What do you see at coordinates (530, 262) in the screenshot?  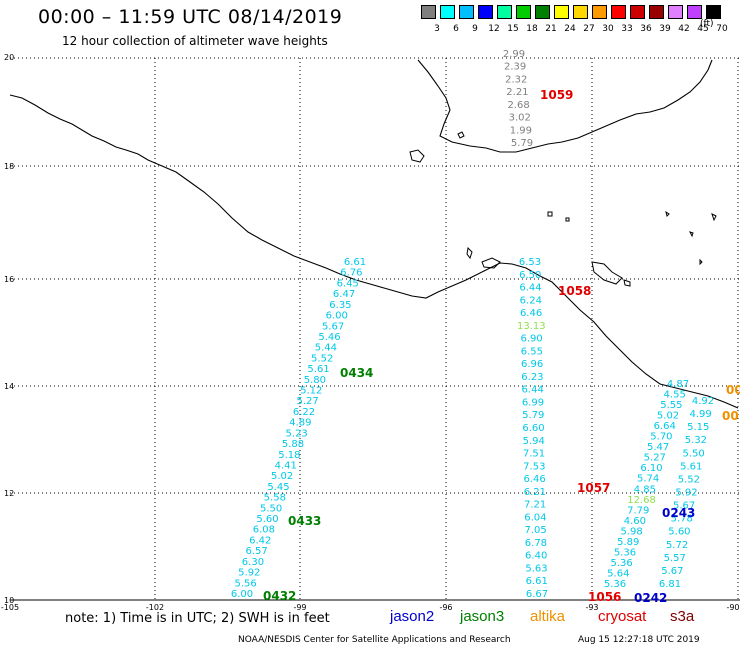 I see `wave-height-value: 6.53` at bounding box center [530, 262].